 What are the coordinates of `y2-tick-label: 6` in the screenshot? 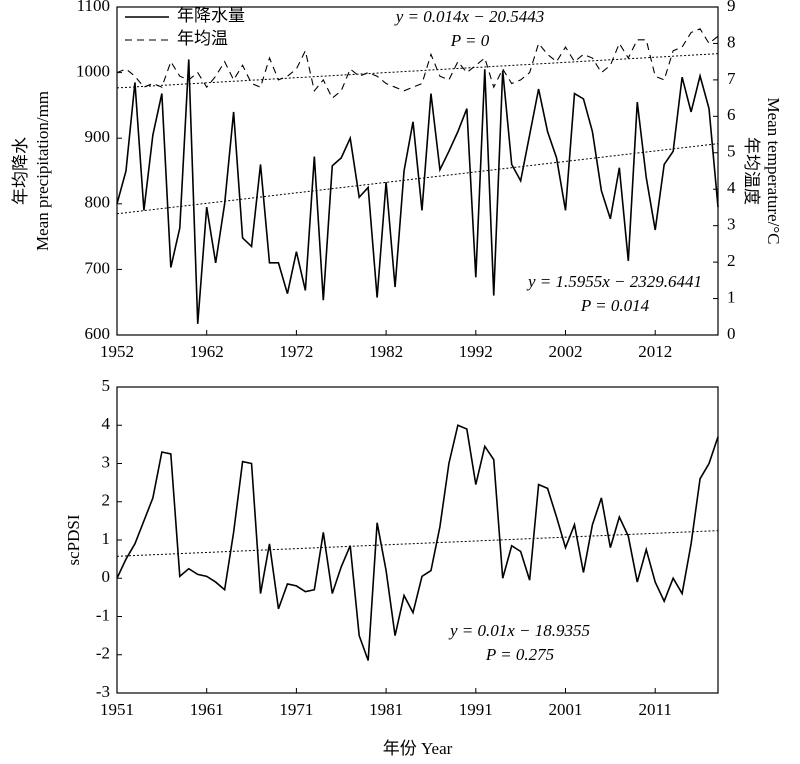 It's located at (731, 114).